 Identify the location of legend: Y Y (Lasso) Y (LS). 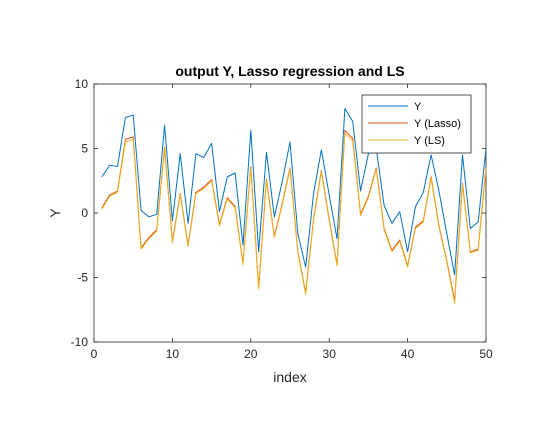
(416, 124).